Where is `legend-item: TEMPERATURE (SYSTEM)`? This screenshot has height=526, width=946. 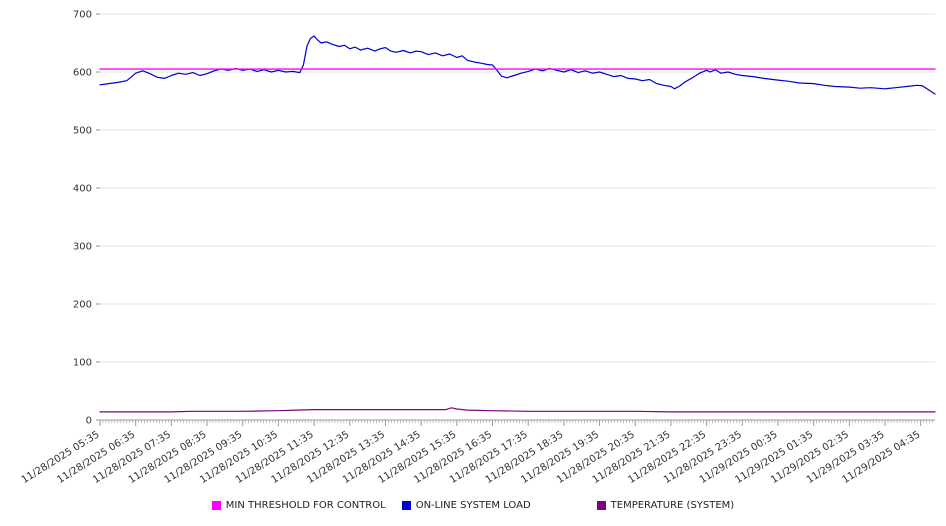 legend-item: TEMPERATURE (SYSTEM) is located at coordinates (665, 505).